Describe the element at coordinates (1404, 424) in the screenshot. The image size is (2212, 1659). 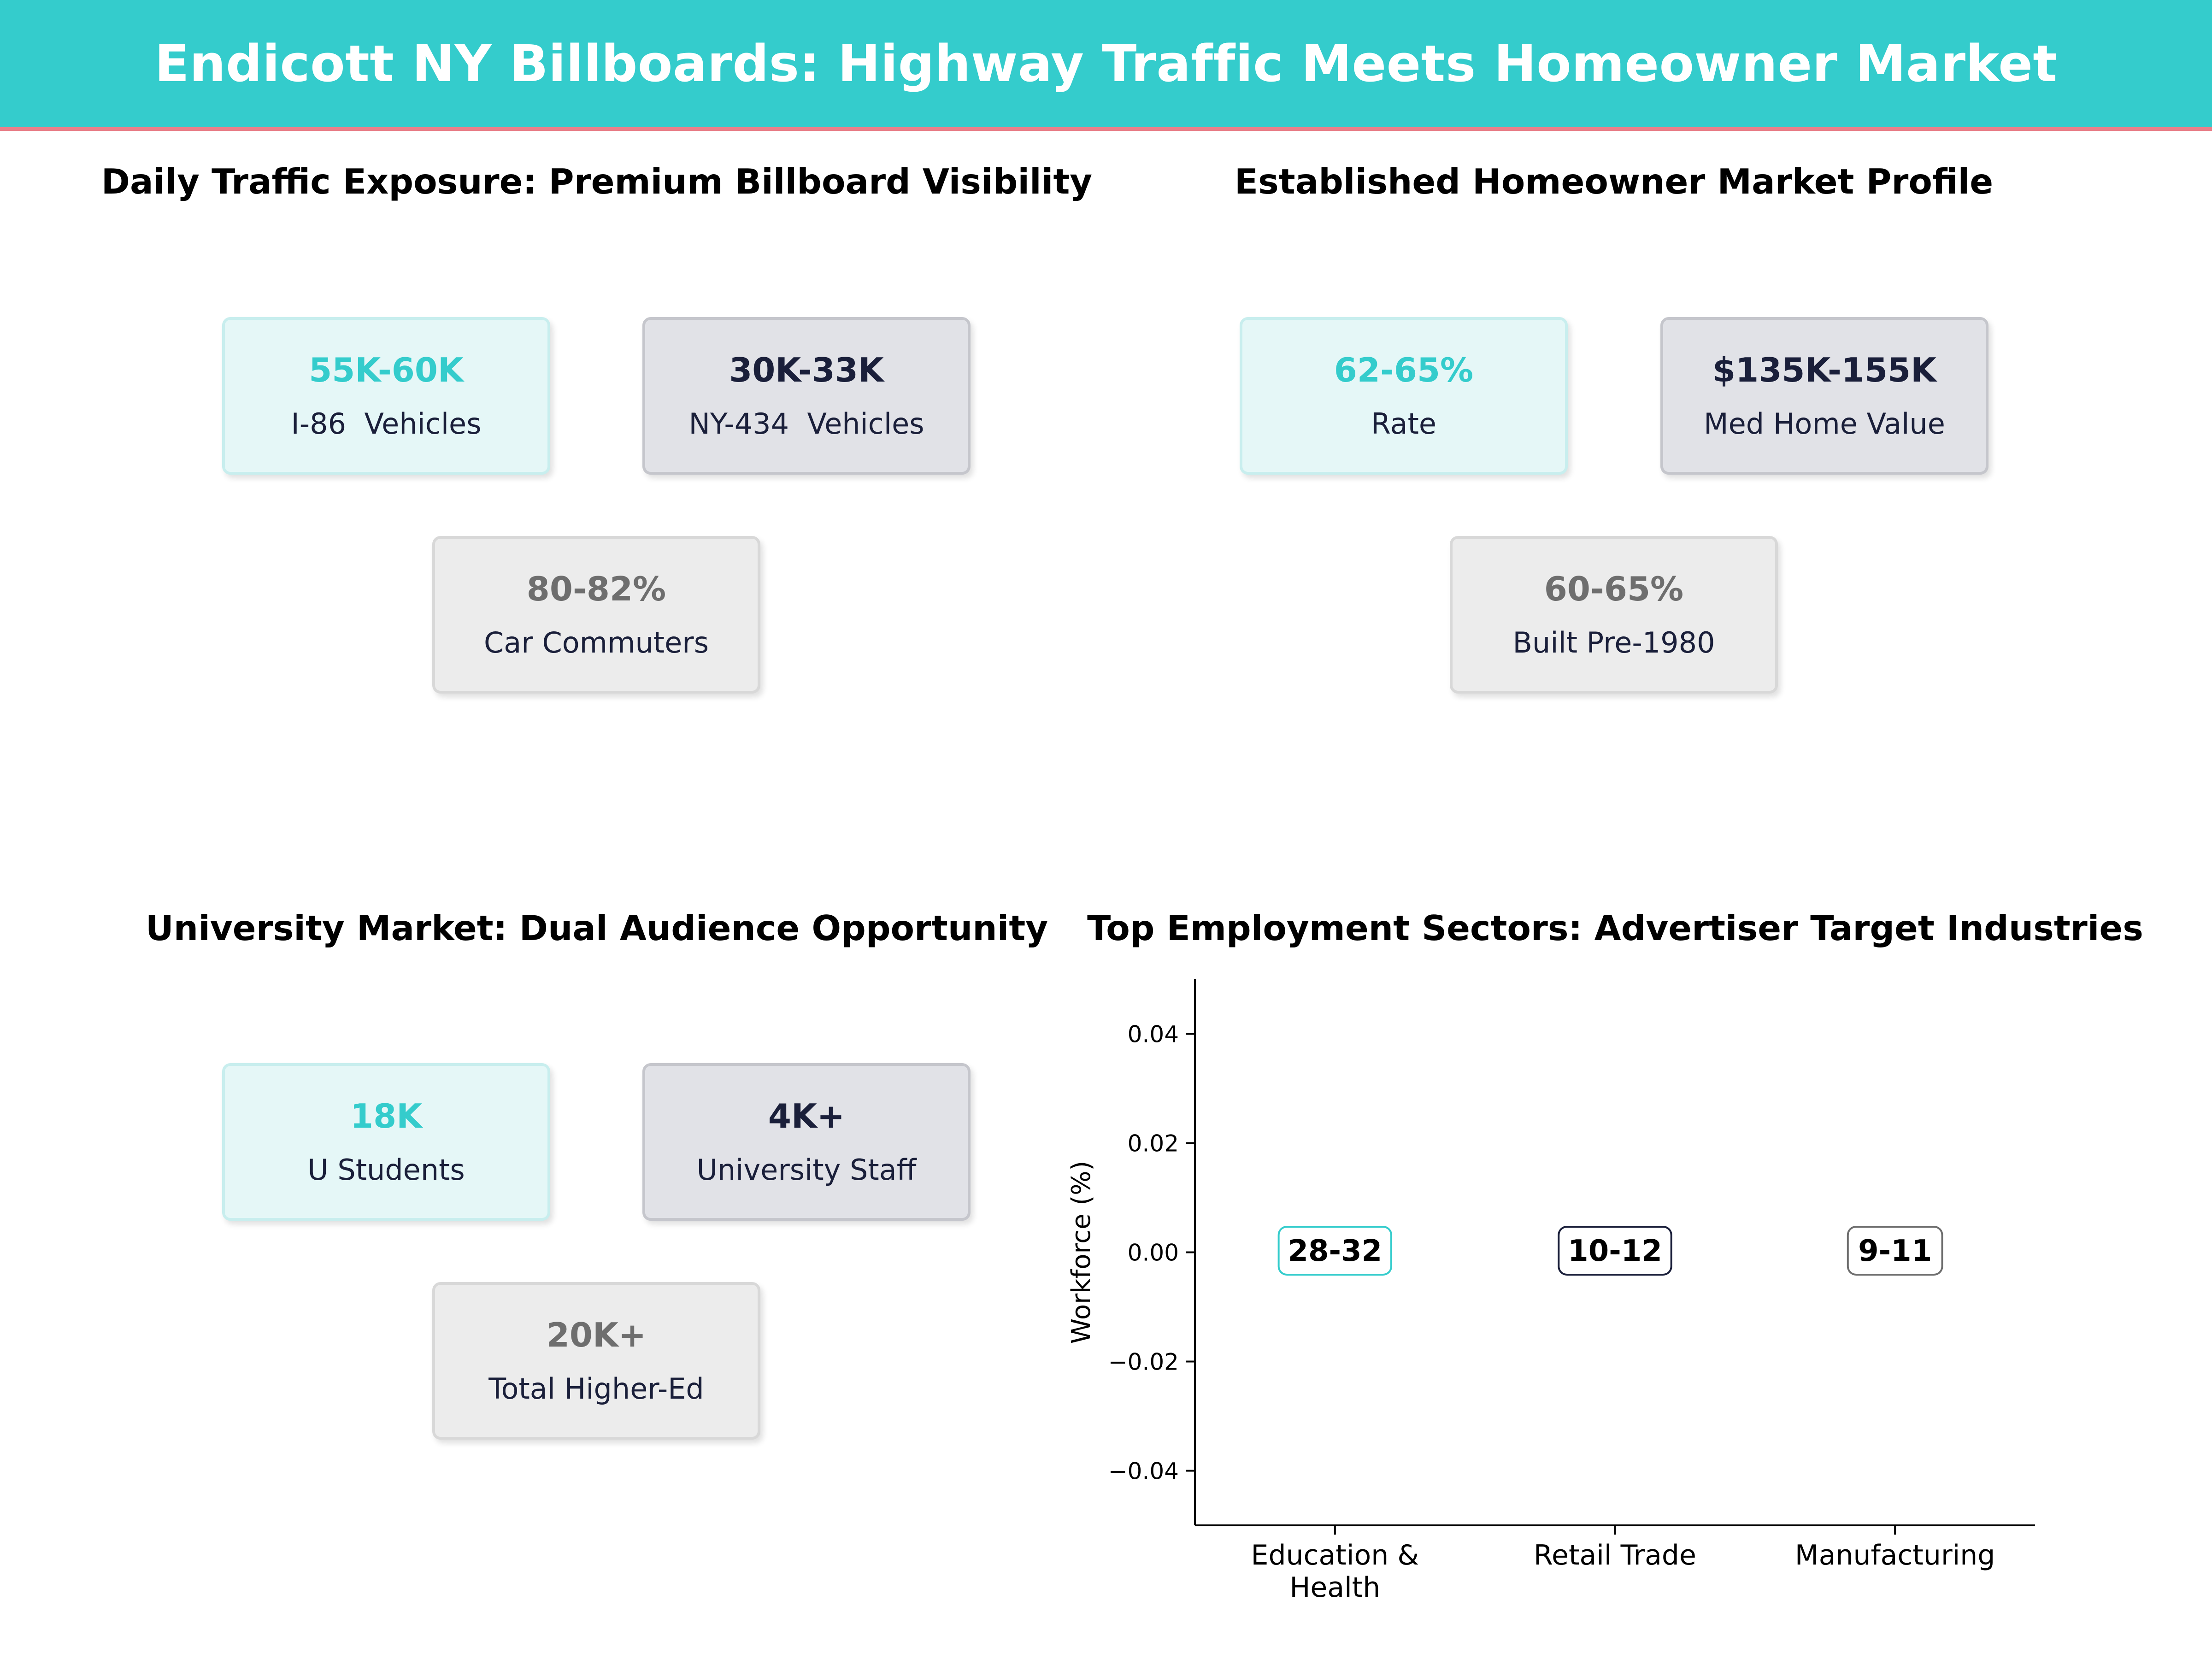
I see `card-label: Rate` at that location.